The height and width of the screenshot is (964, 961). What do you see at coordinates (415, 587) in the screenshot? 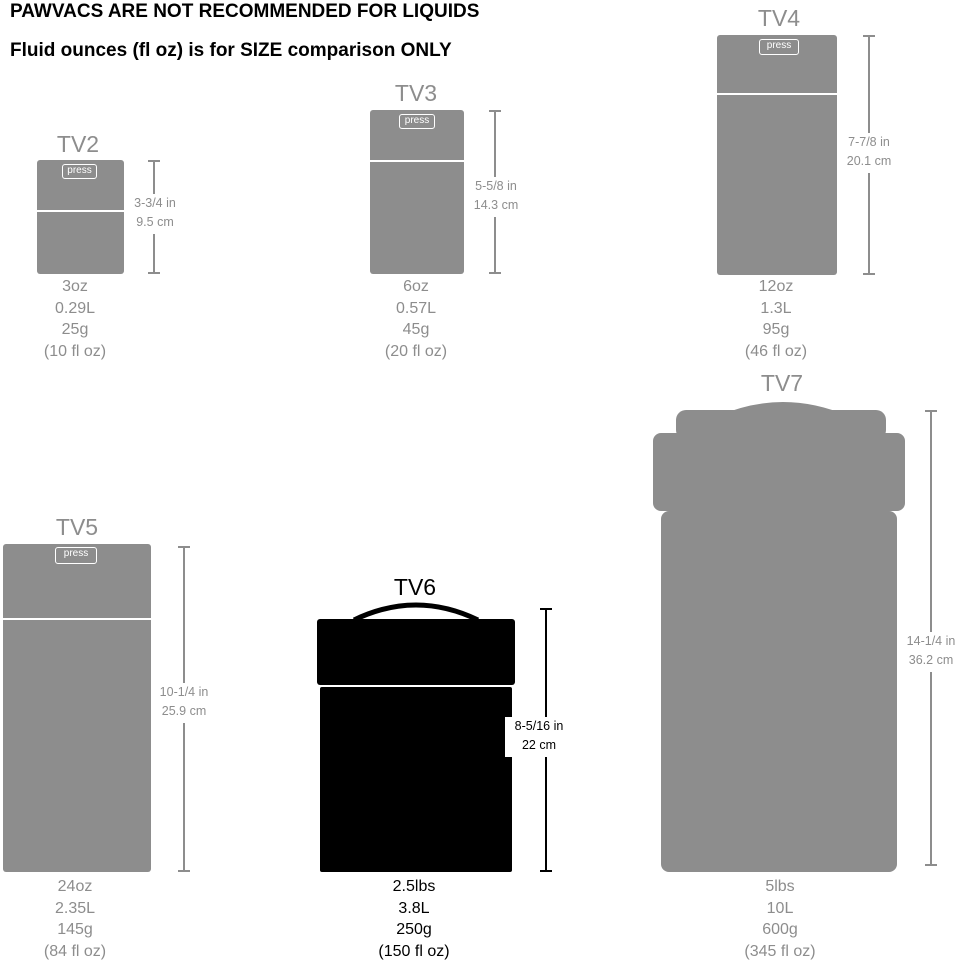
I see `container-name: TV6` at bounding box center [415, 587].